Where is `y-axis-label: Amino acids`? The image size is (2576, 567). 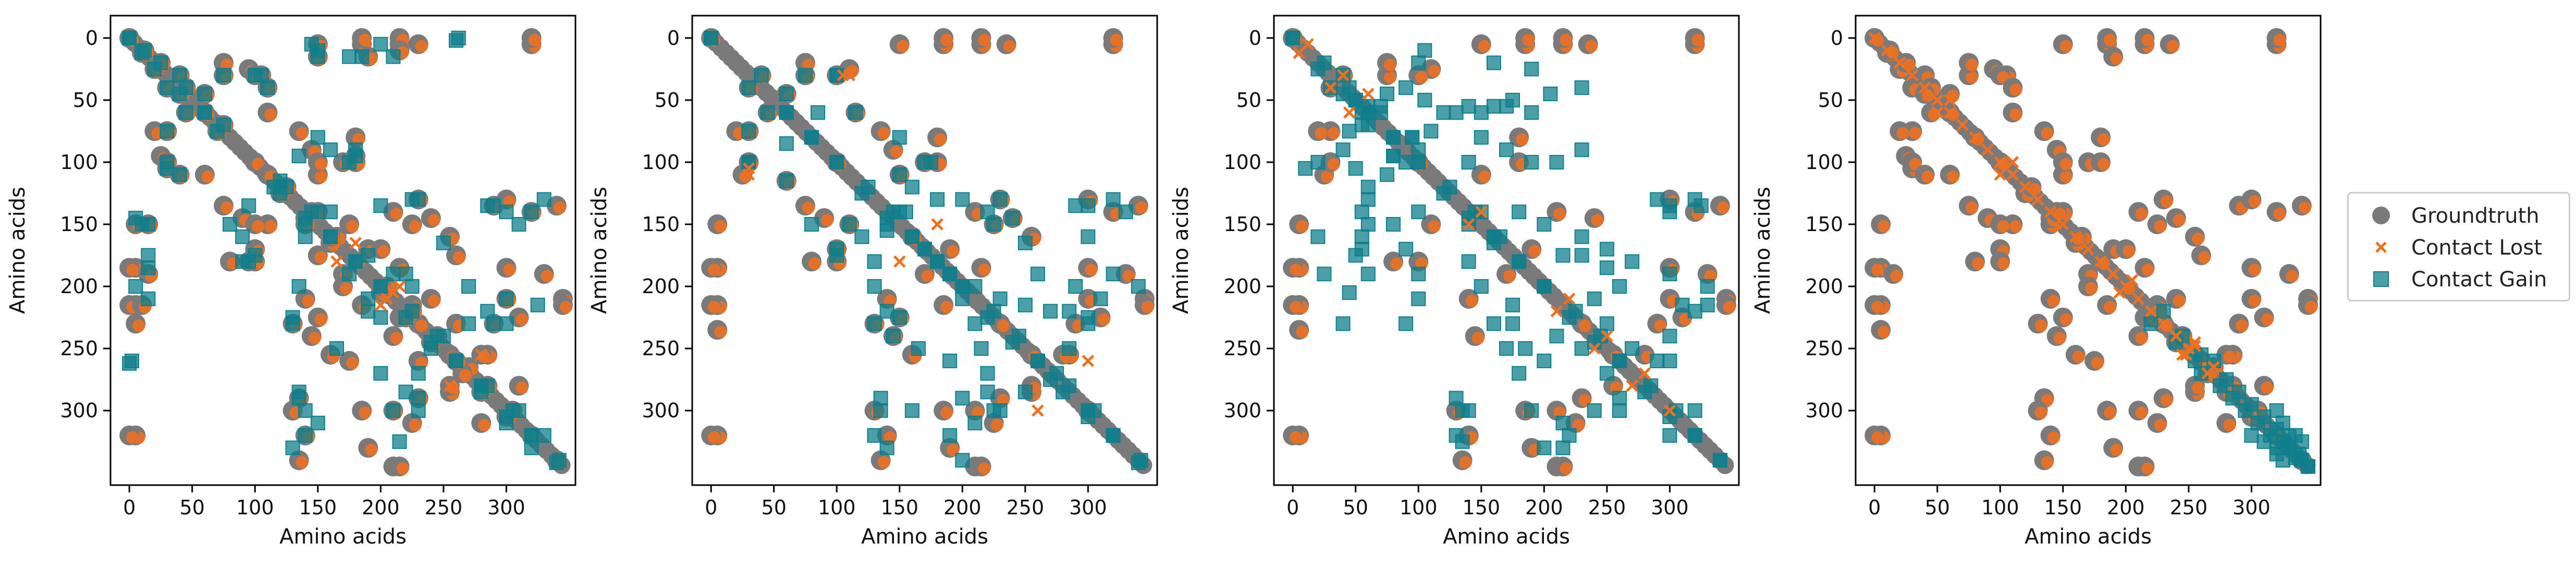
y-axis-label: Amino acids is located at coordinates (599, 250).